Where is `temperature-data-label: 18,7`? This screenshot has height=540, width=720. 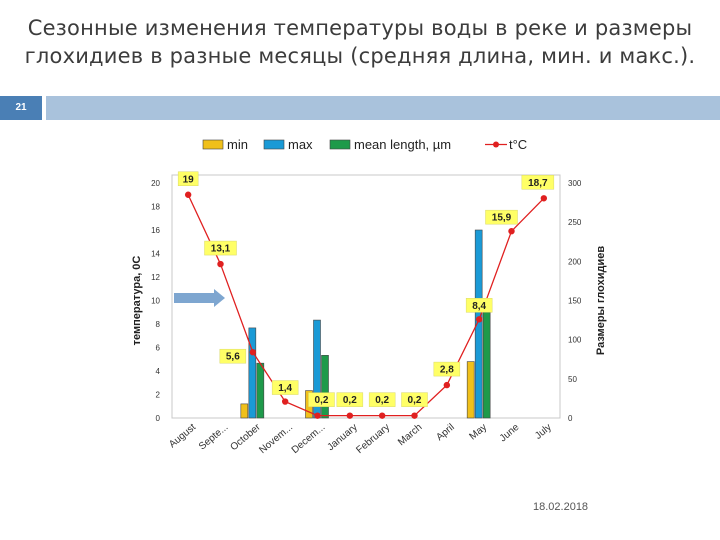 temperature-data-label: 18,7 is located at coordinates (538, 183).